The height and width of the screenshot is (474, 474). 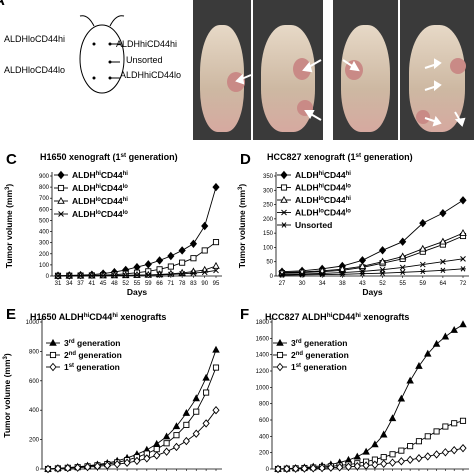 I want to click on y-tick-label: 1200, so click(x=263, y=372).